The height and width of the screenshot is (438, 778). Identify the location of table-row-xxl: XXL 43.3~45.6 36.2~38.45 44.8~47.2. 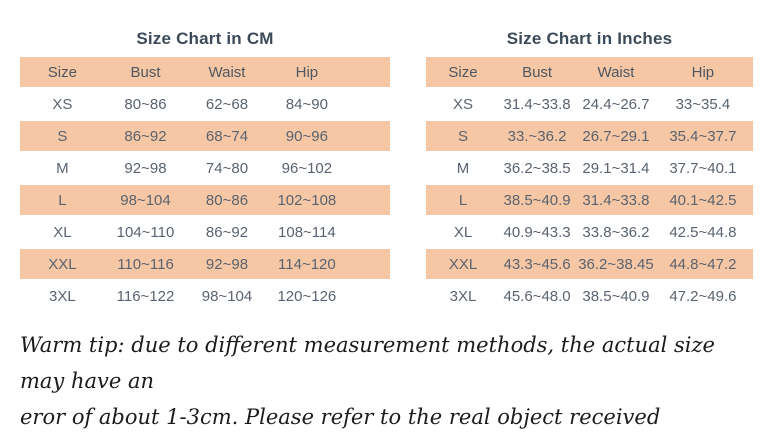
(589, 264).